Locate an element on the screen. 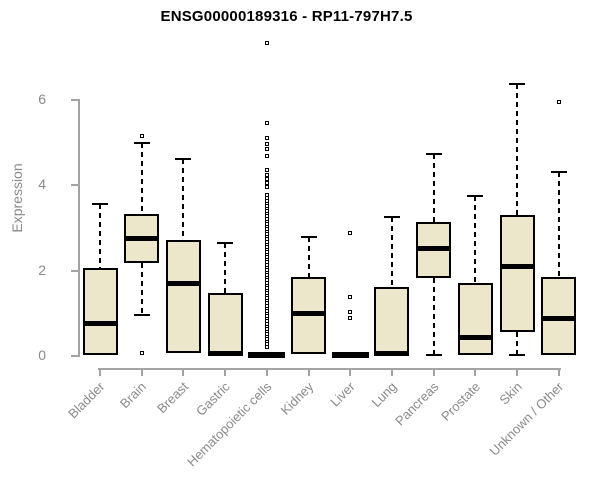 This screenshot has height=500, width=600. y-tick-label: 6 is located at coordinates (42, 98).